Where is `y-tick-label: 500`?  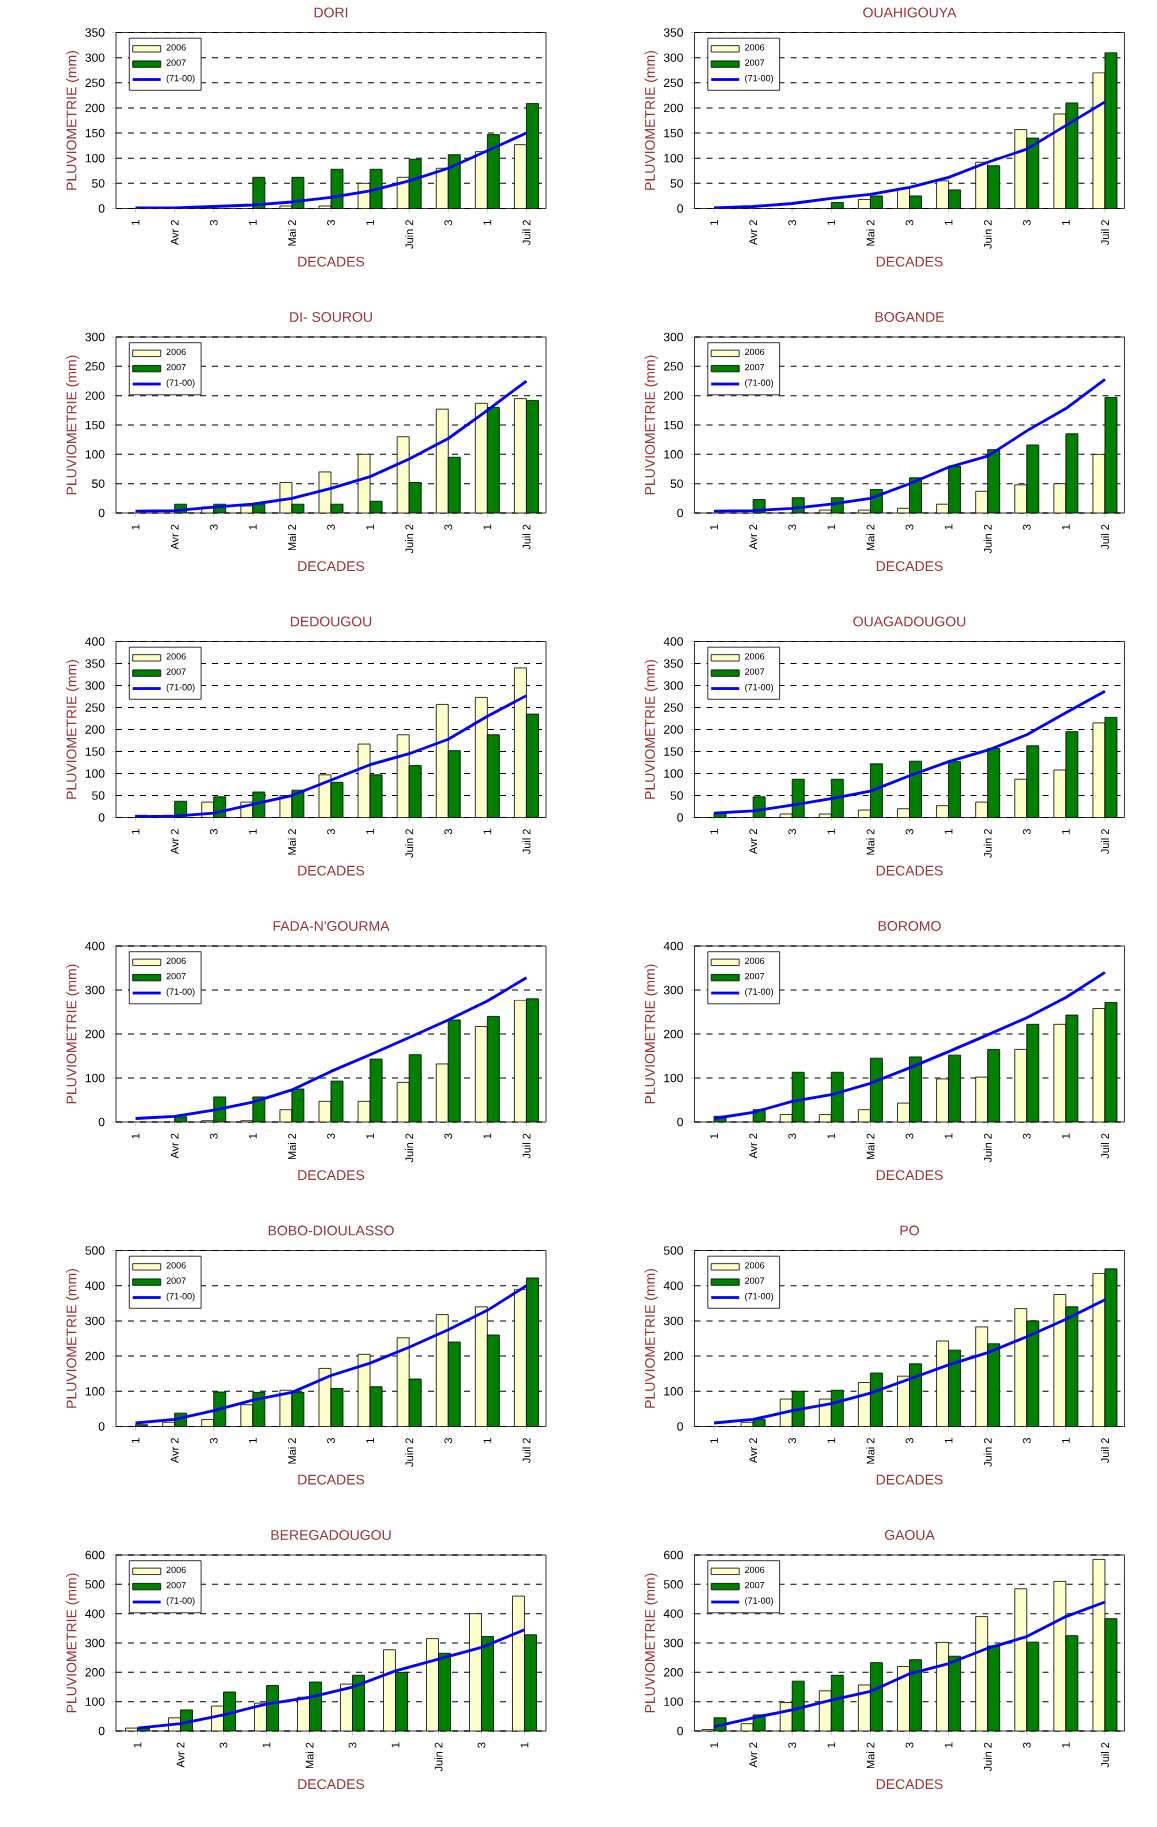
y-tick-label: 500 is located at coordinates (673, 1250).